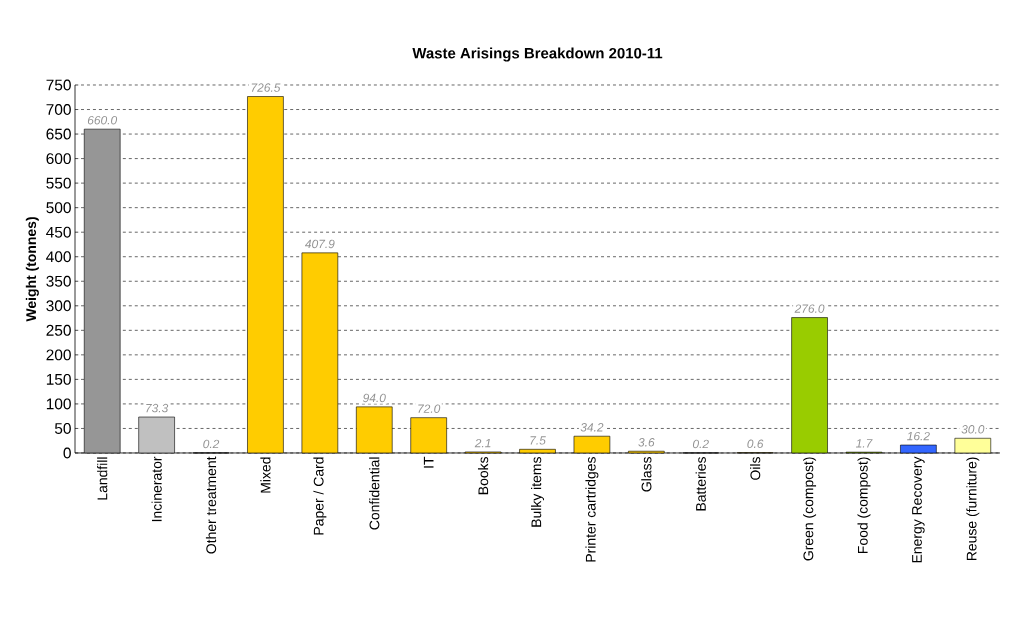  Describe the element at coordinates (58, 134) in the screenshot. I see `y-tick-label: 650` at that location.